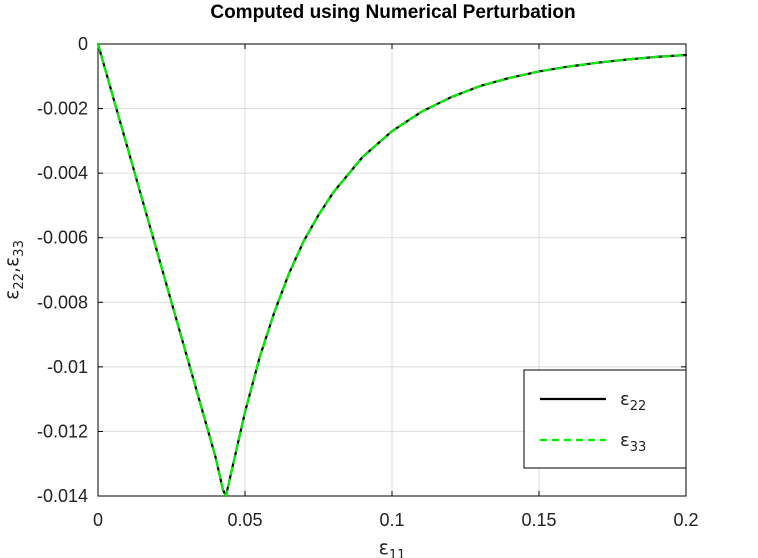 This screenshot has height=558, width=758. I want to click on y-tick-label: -0.004, so click(62, 173).